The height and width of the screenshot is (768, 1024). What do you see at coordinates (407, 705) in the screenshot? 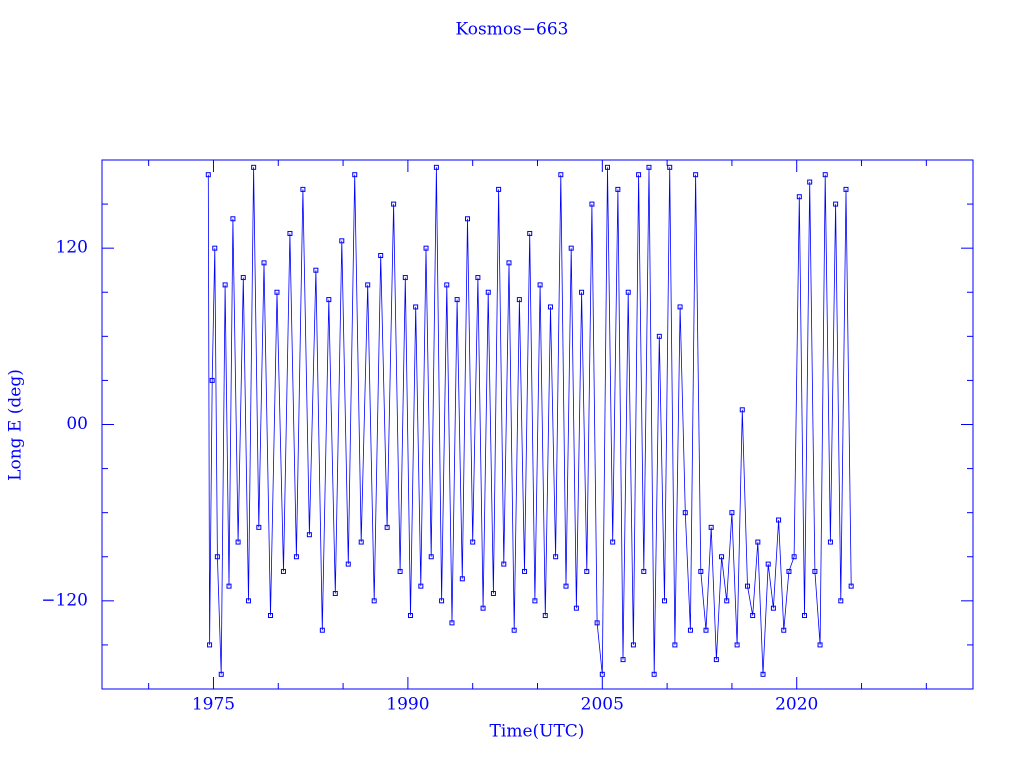
I see `x-tick-label: 1990` at bounding box center [407, 705].